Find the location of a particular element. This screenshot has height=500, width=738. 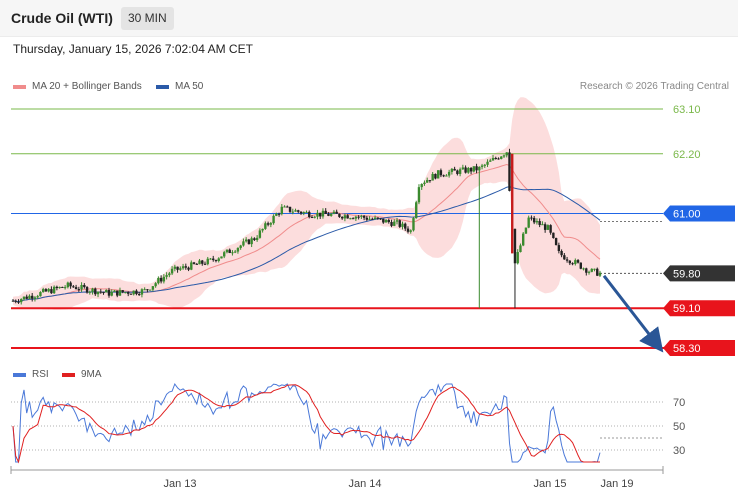

timeframe-button: 30 MIN is located at coordinates (147, 18).